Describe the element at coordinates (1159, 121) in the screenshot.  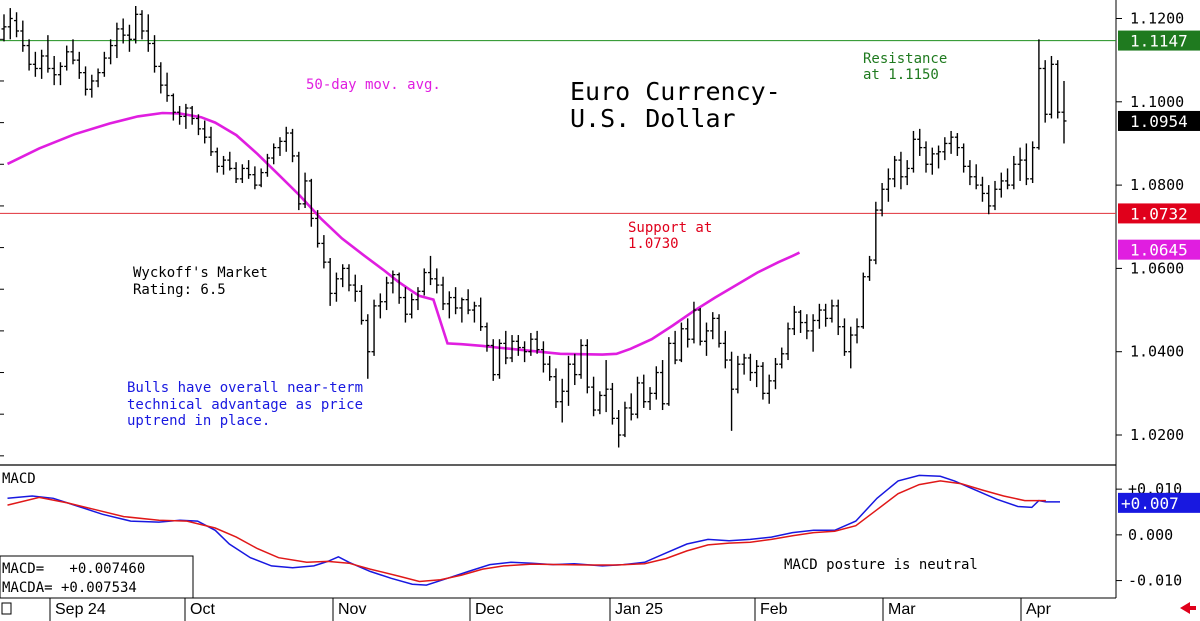
I see `last-price-tag-text: 1.0954` at that location.